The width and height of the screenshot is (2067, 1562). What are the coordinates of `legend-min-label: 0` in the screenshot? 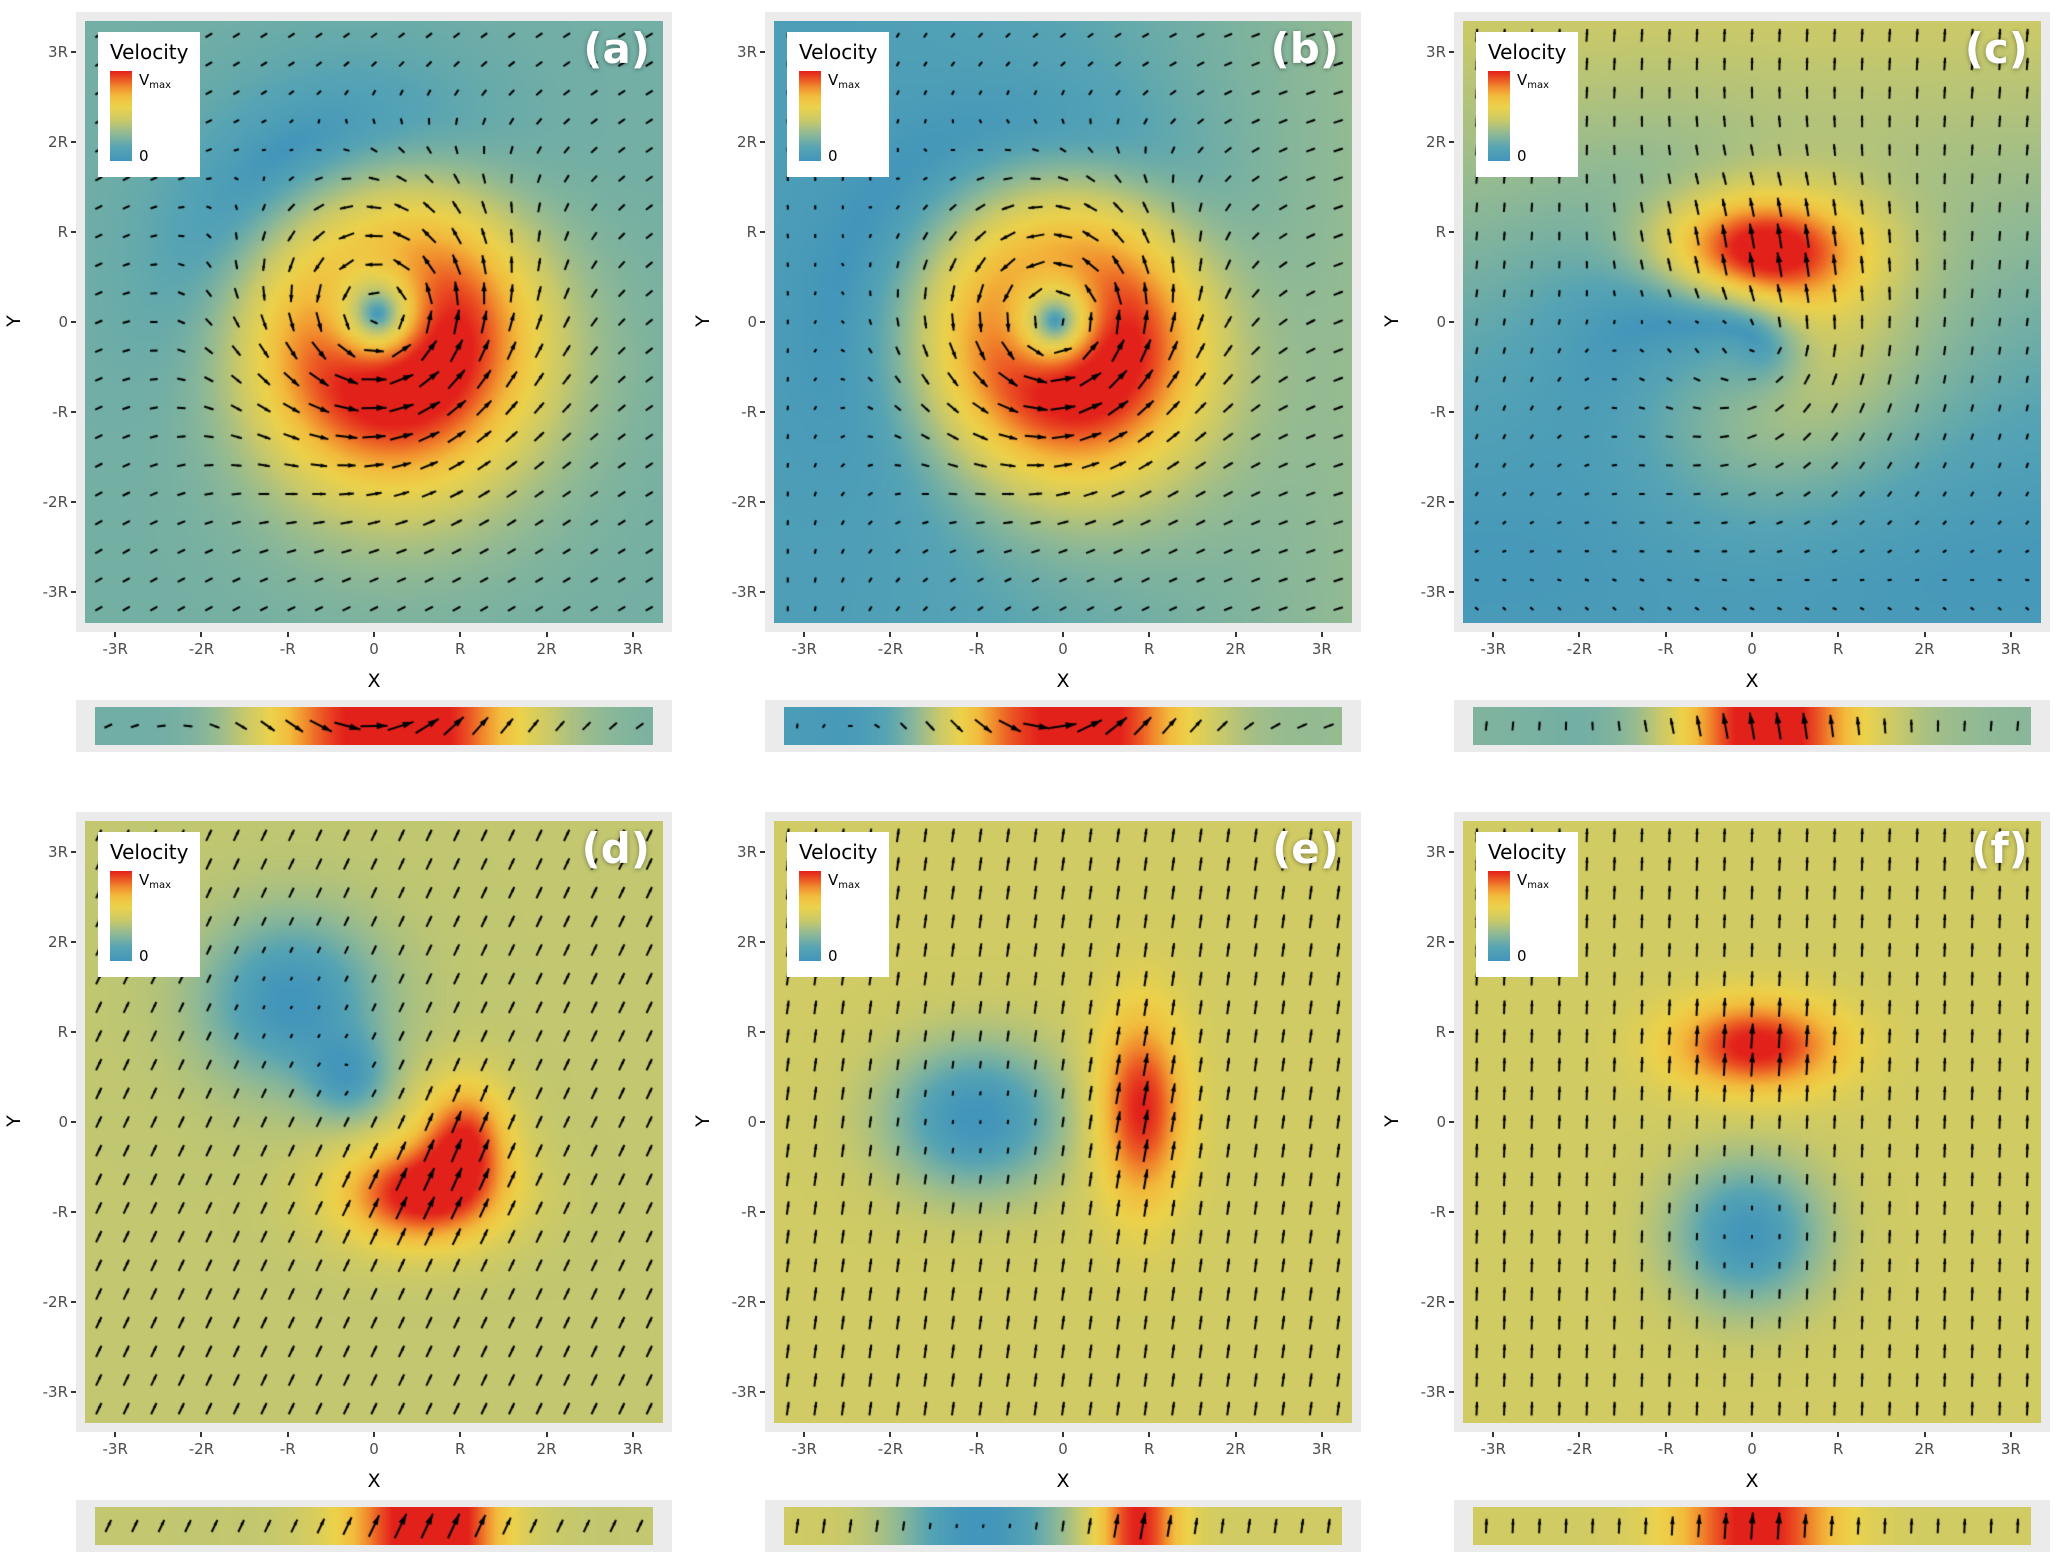 It's located at (144, 156).